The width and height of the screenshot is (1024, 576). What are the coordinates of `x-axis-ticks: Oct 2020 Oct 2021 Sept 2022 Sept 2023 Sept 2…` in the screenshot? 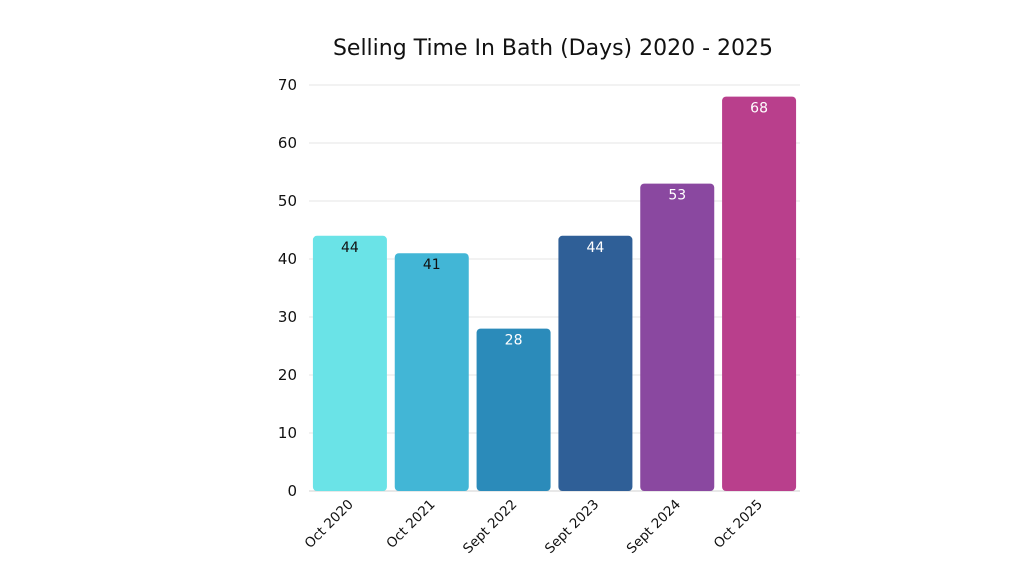 It's located at (534, 527).